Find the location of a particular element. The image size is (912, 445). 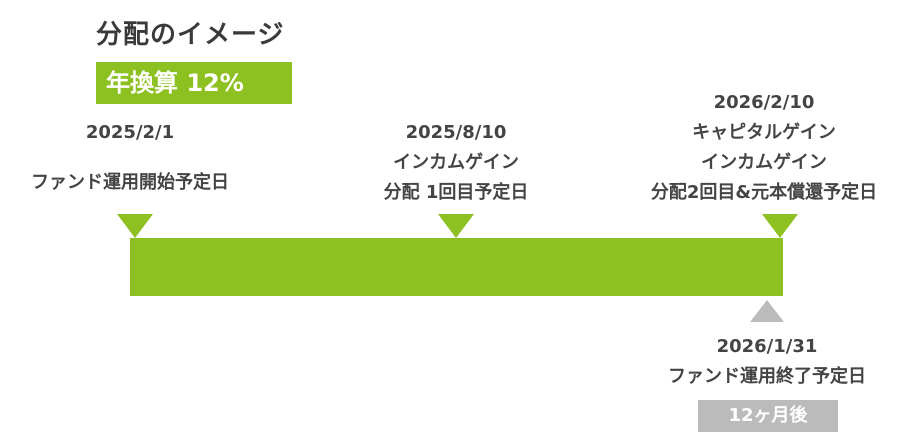

fund-end-date: 2026/1/31 is located at coordinates (767, 346).